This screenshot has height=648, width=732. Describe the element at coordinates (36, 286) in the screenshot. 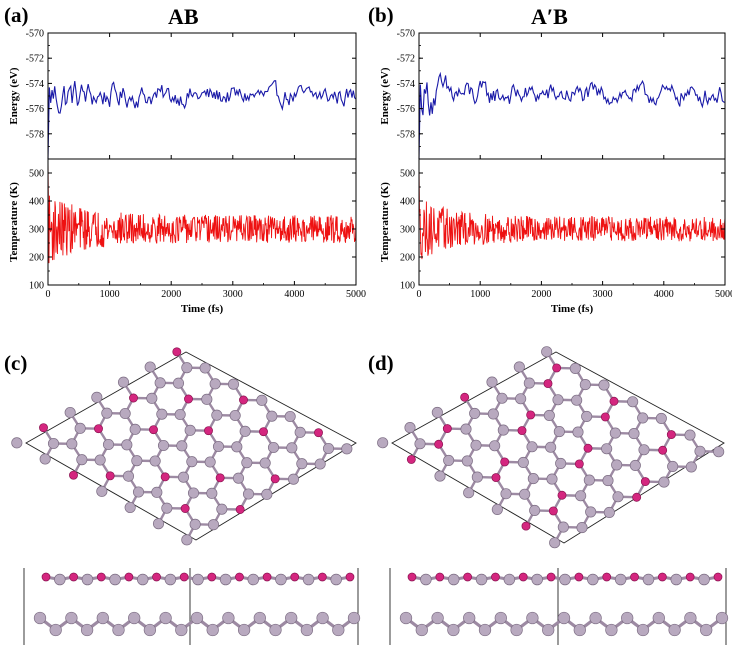

I see `y-tick-label: 100` at that location.